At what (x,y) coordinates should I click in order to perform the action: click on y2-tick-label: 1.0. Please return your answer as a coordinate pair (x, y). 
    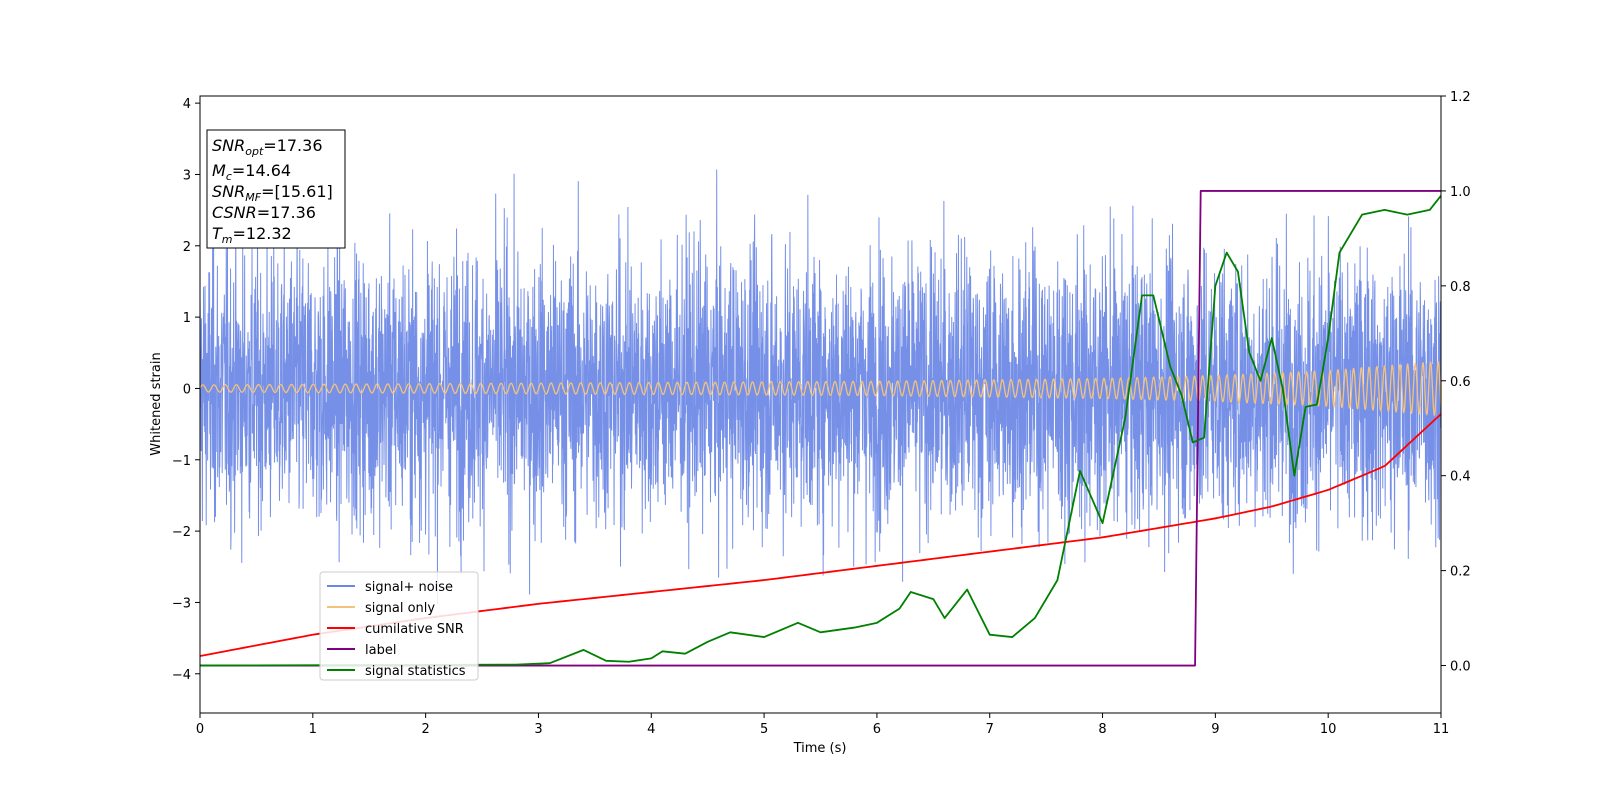
    Looking at the image, I should click on (1460, 192).